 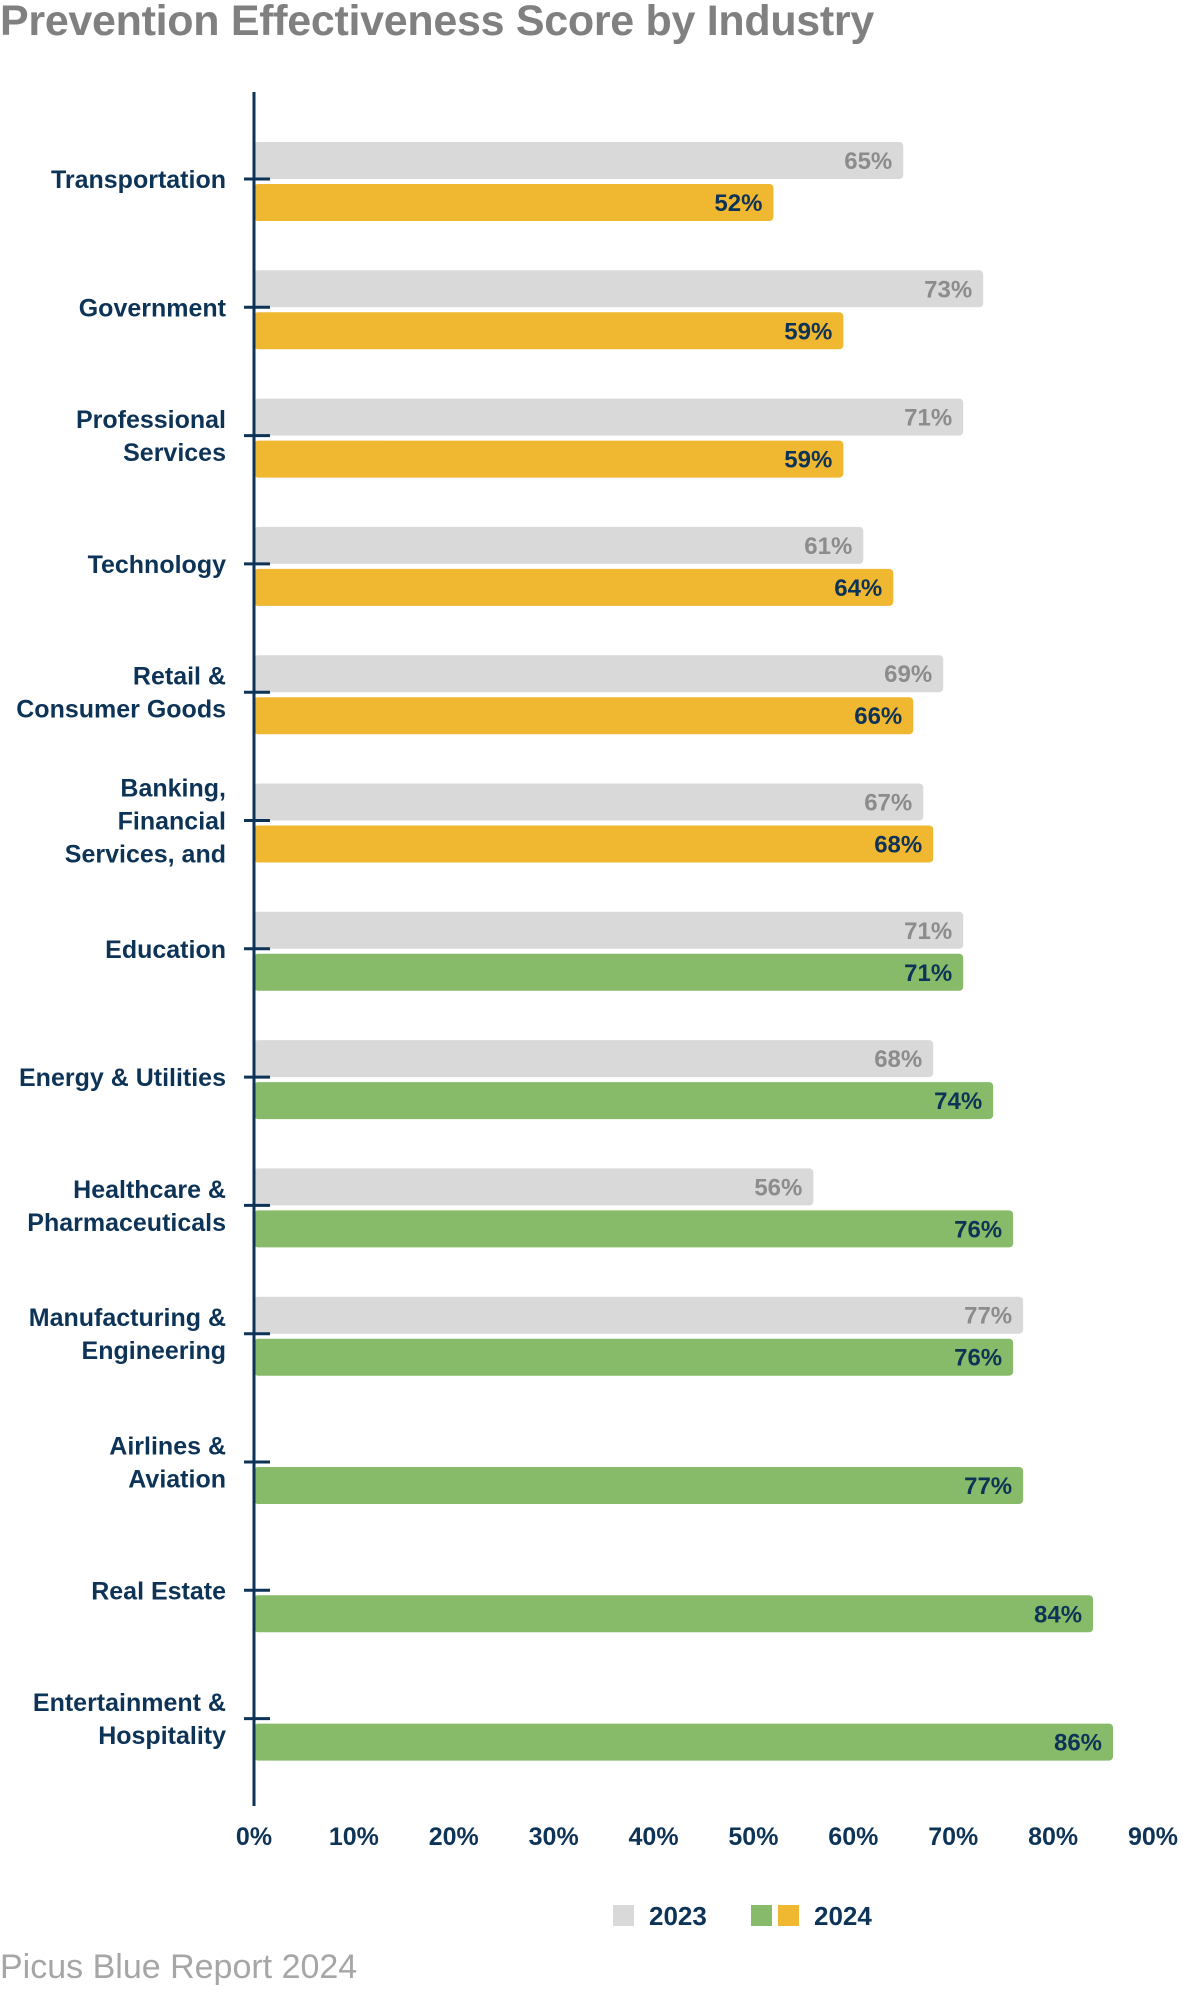 What do you see at coordinates (157, 565) in the screenshot?
I see `category-label: Technology` at bounding box center [157, 565].